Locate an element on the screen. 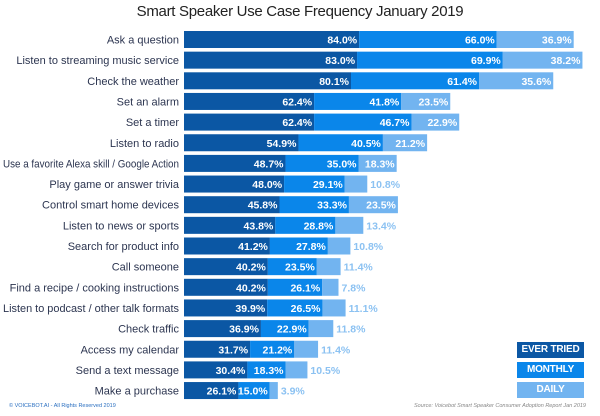 The width and height of the screenshot is (600, 416). category-label: Listen to news or sports is located at coordinates (121, 226).